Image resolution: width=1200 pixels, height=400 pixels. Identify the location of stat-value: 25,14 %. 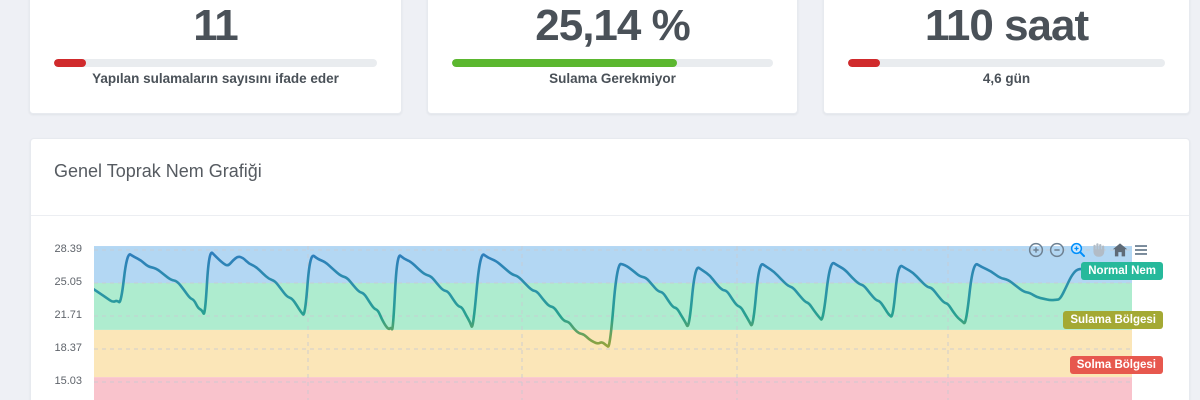
(612, 25).